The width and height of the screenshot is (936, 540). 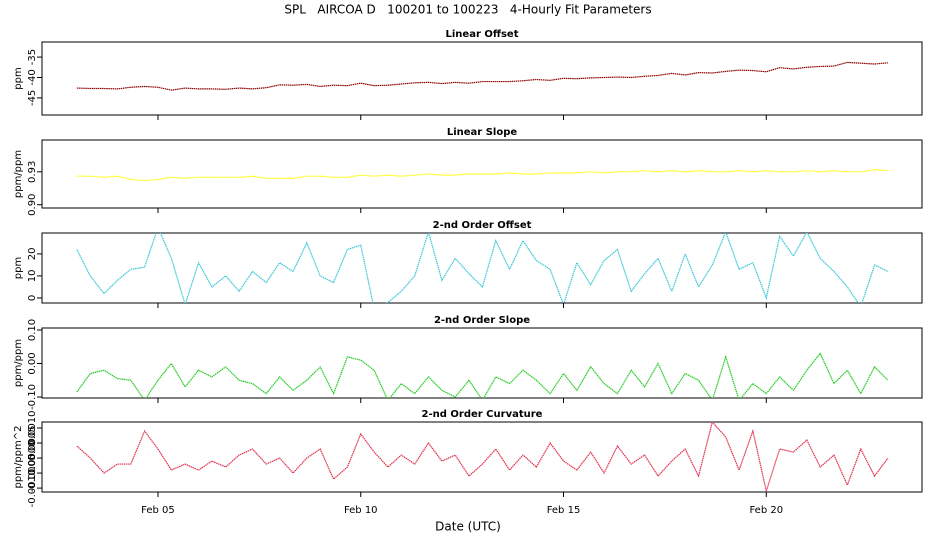 I want to click on y-tick-label: 0.93, so click(x=32, y=172).